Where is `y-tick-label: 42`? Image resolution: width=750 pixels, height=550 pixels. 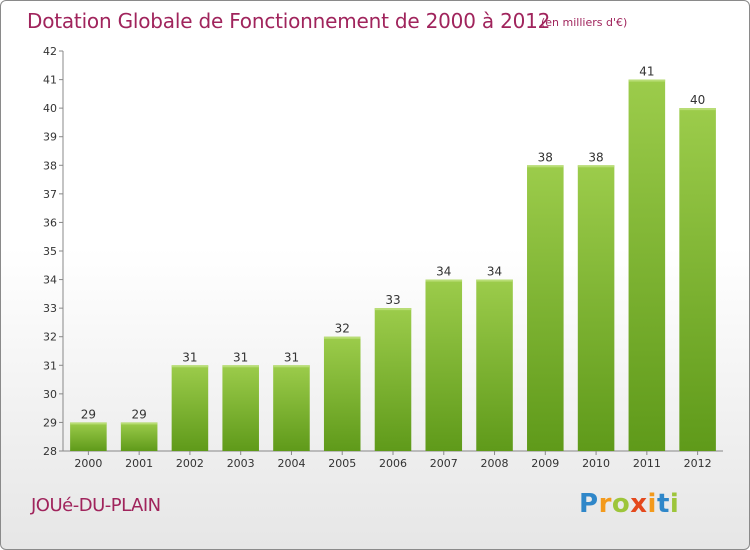 y-tick-label: 42 is located at coordinates (50, 51).